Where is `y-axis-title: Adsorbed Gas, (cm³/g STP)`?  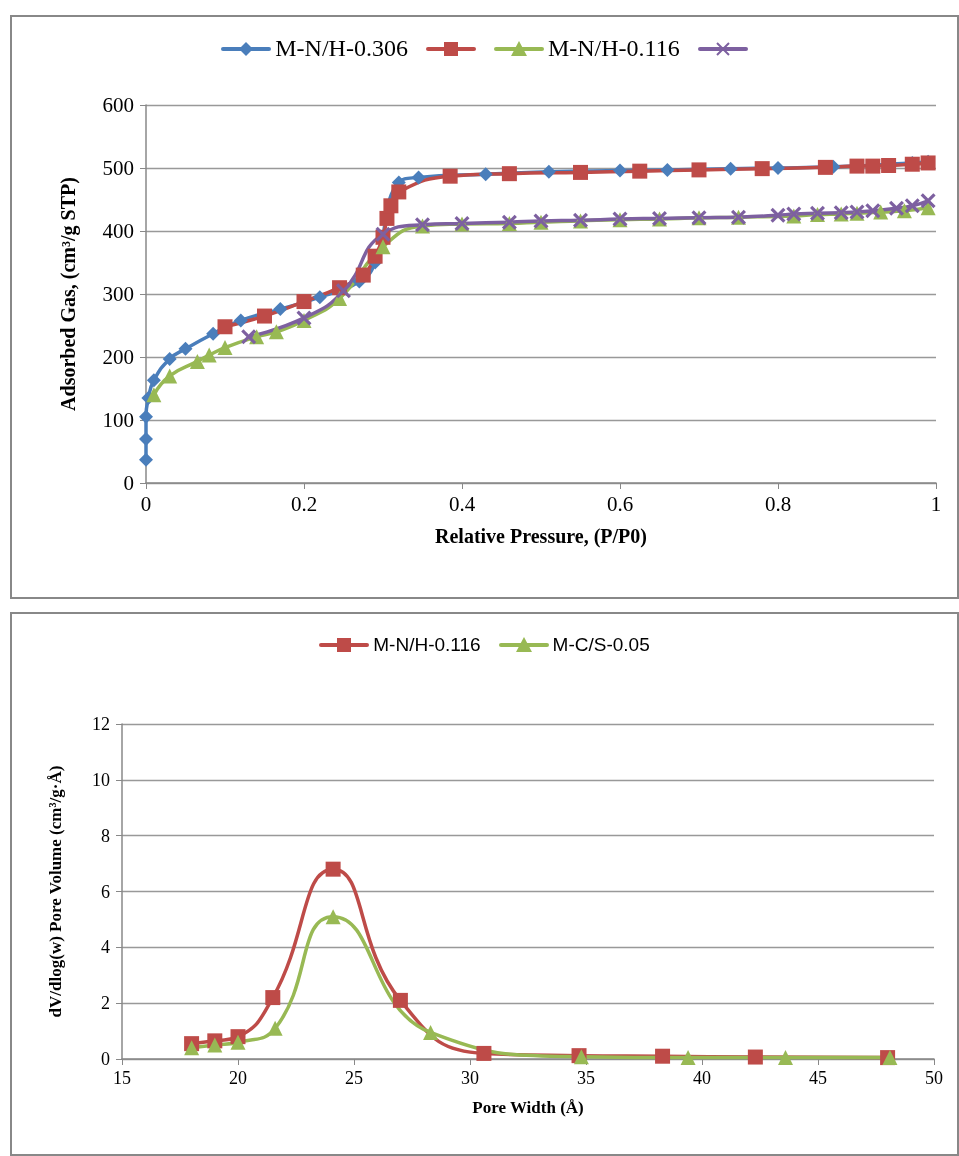 y-axis-title: Adsorbed Gas, (cm³/g STP) is located at coordinates (68, 294).